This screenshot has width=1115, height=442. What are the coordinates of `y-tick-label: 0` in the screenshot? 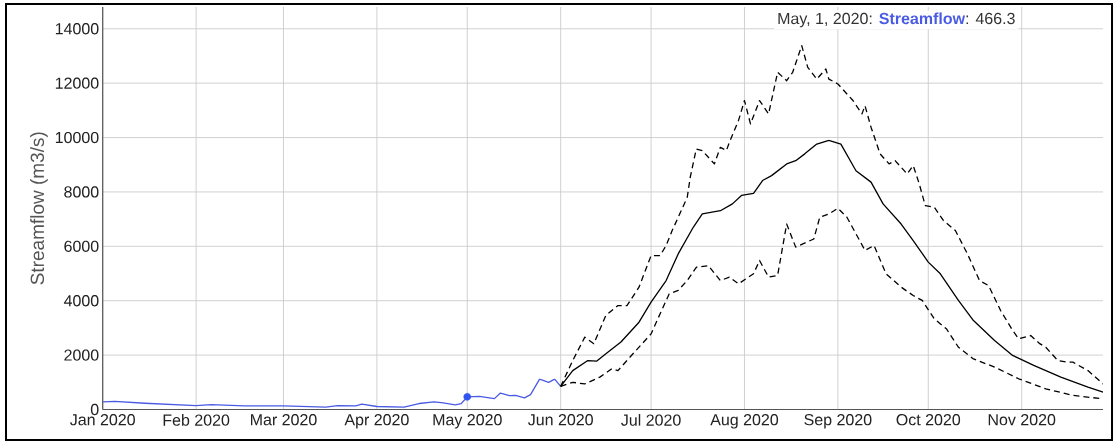 It's located at (94, 409).